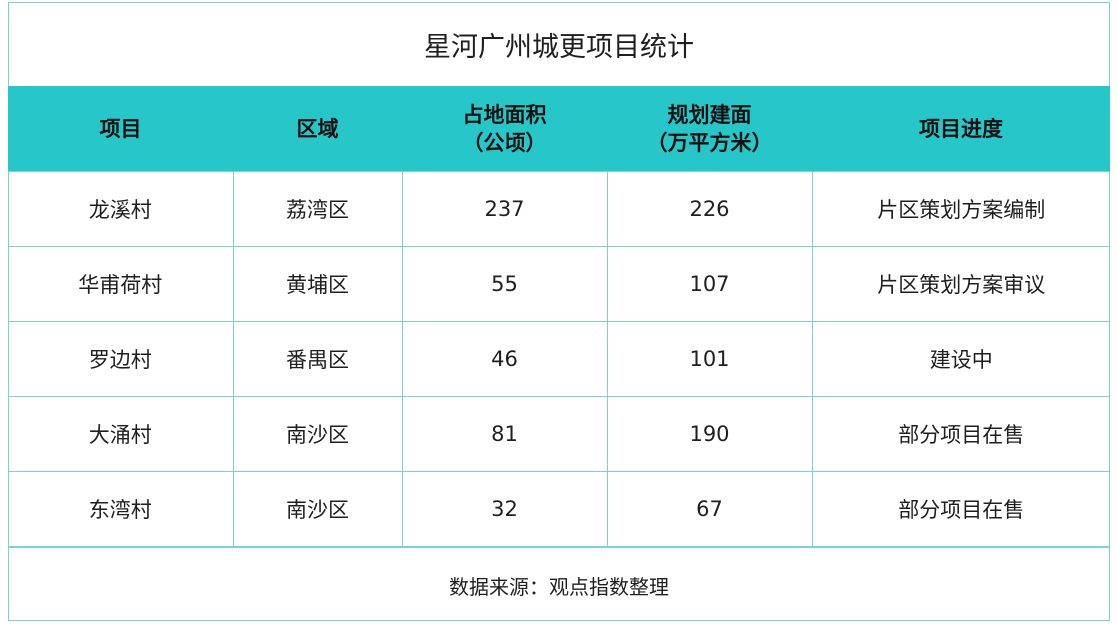 This screenshot has height=627, width=1117. I want to click on cell-project: 东湾村, so click(121, 509).